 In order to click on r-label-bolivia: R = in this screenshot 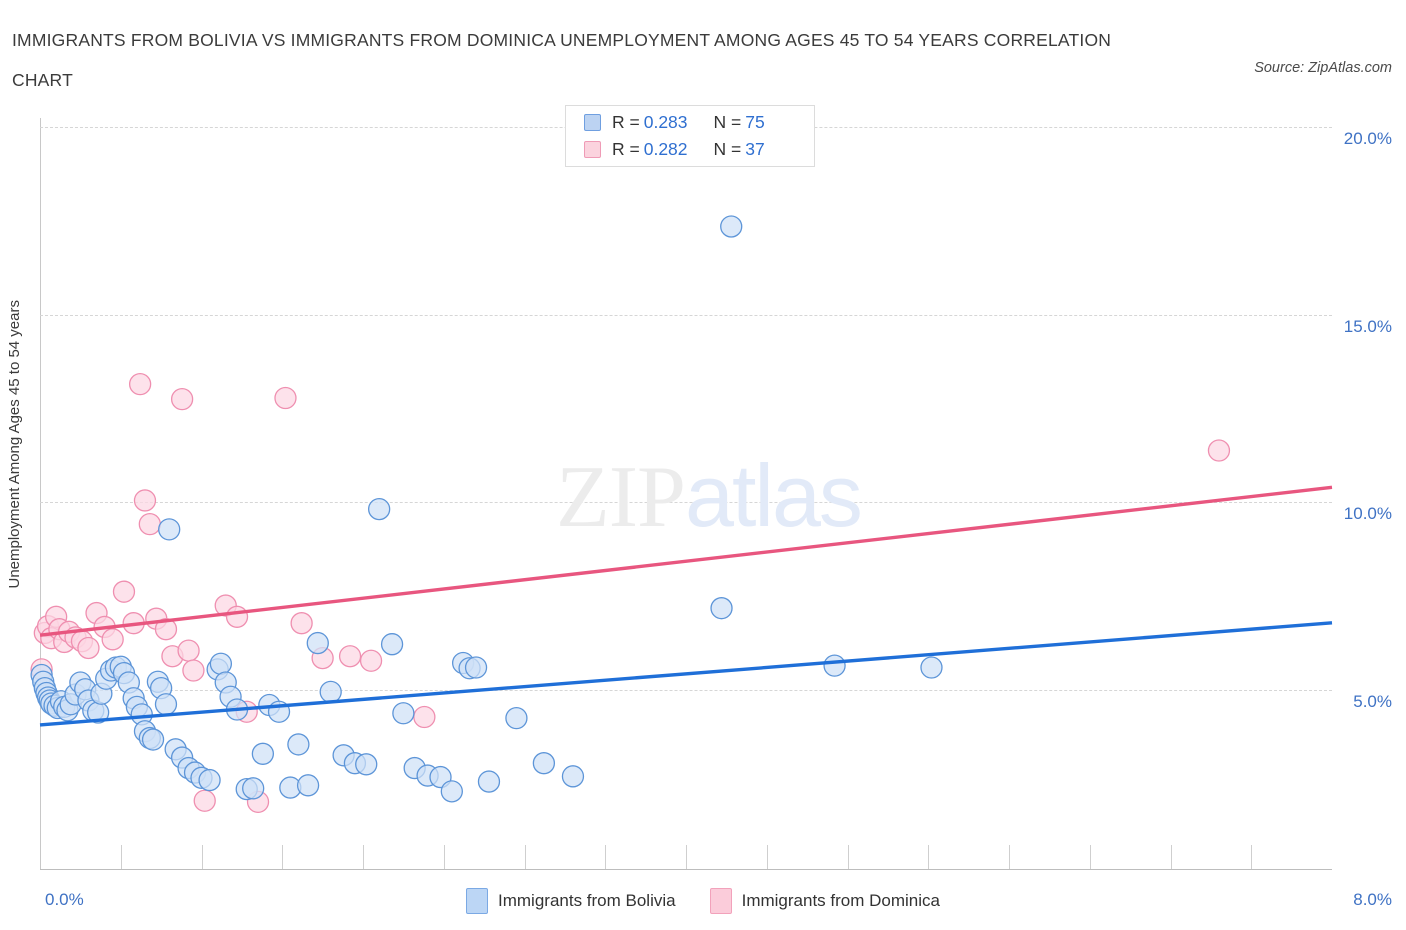, I will do `click(626, 122)`.